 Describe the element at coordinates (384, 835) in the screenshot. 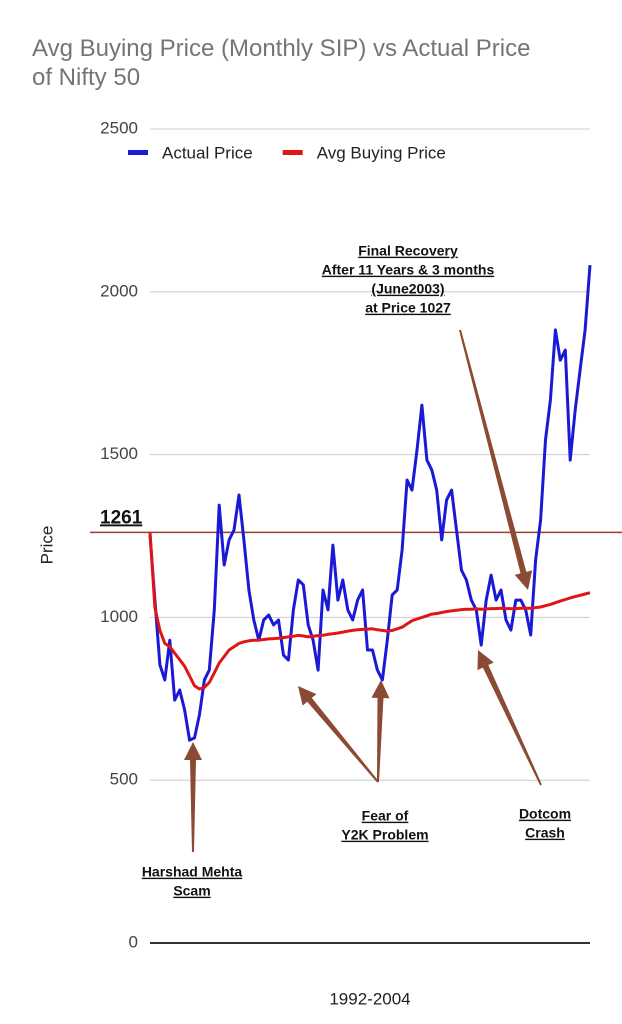

I see `annotation: Y2K Problem` at that location.